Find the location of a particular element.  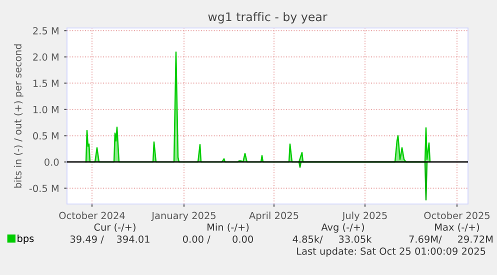

y-tick-label: 0.0 is located at coordinates (51, 162).